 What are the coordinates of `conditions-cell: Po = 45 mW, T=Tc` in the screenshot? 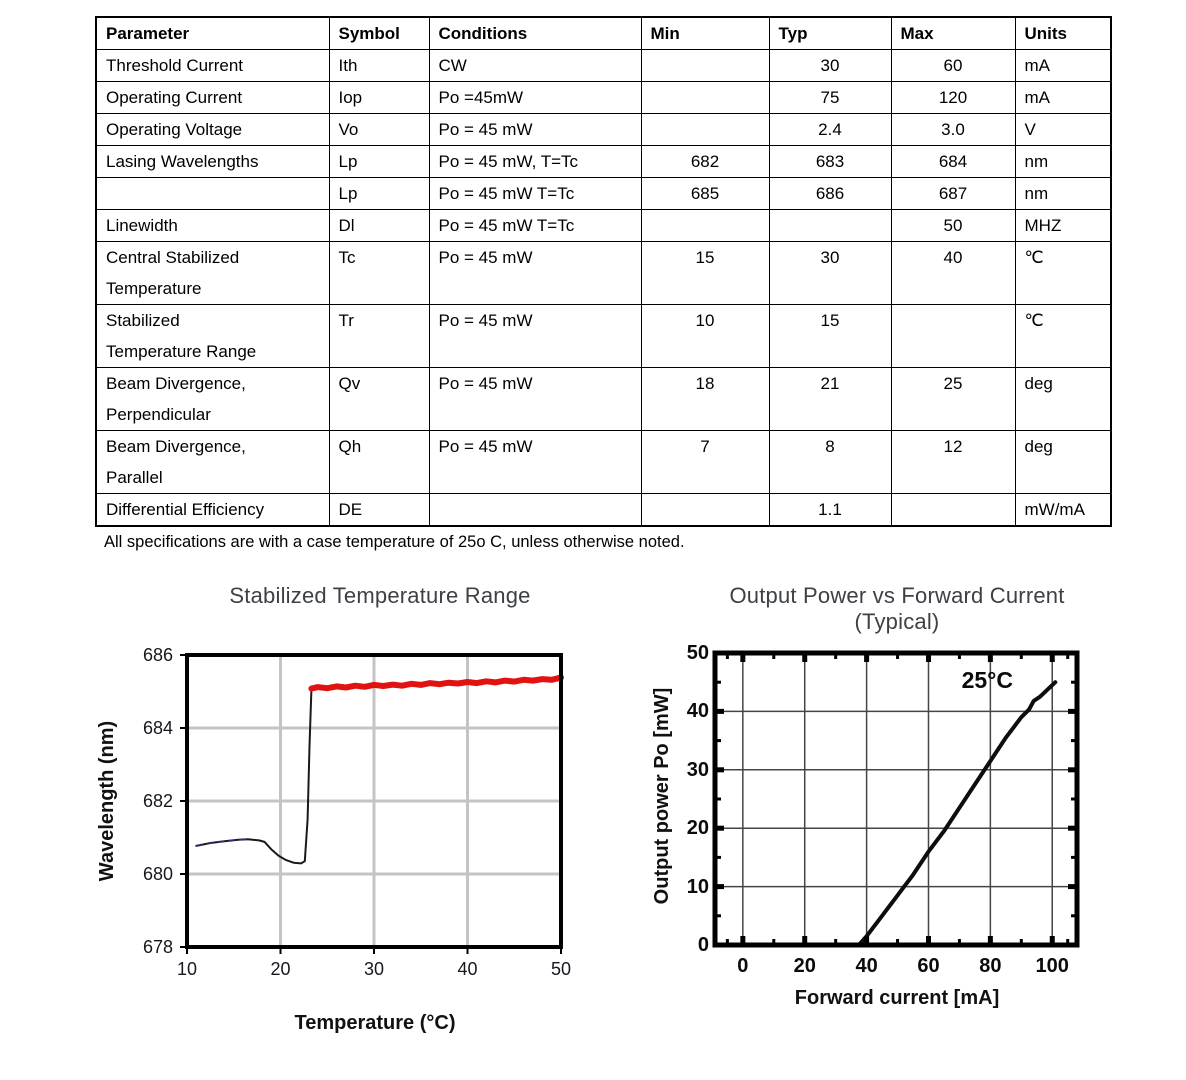 It's located at (535, 161).